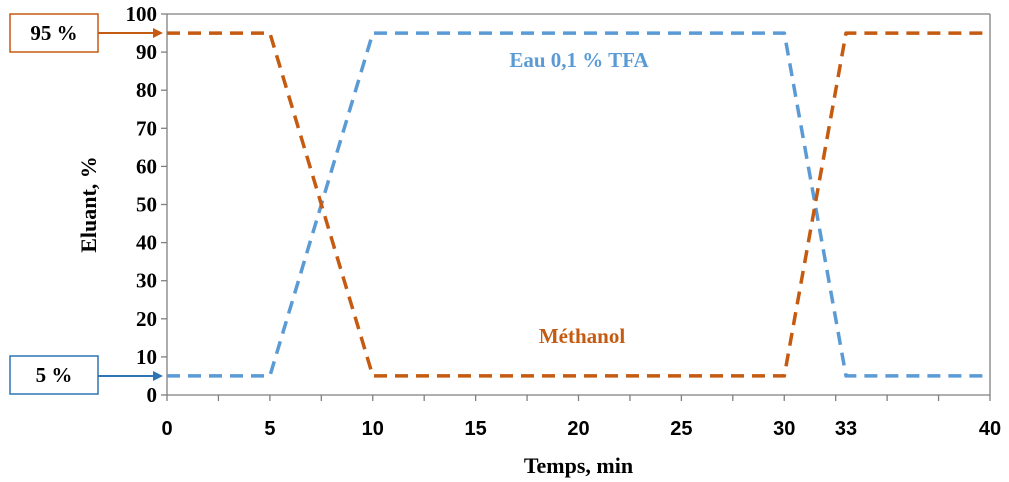 The image size is (1009, 482). What do you see at coordinates (146, 357) in the screenshot?
I see `y-tick-label: 10` at bounding box center [146, 357].